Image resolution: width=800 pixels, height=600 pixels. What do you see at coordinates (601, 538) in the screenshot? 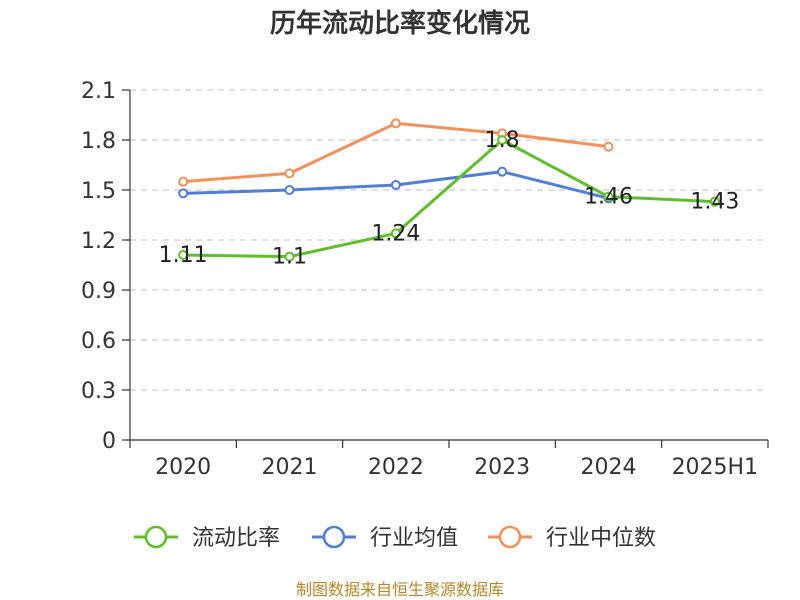
I see `legend-label-2: 行业中位数` at bounding box center [601, 538].